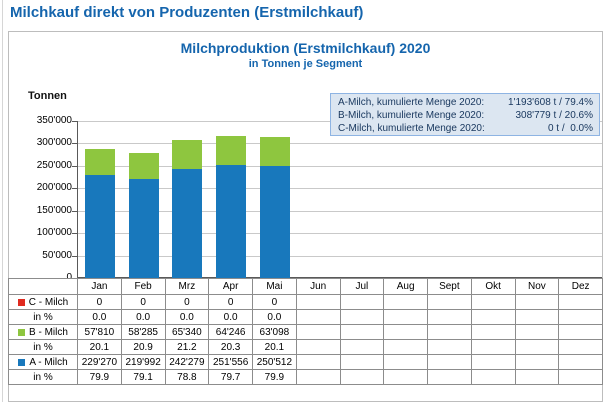  Describe the element at coordinates (2, 201) in the screenshot. I see `window-edge` at that location.